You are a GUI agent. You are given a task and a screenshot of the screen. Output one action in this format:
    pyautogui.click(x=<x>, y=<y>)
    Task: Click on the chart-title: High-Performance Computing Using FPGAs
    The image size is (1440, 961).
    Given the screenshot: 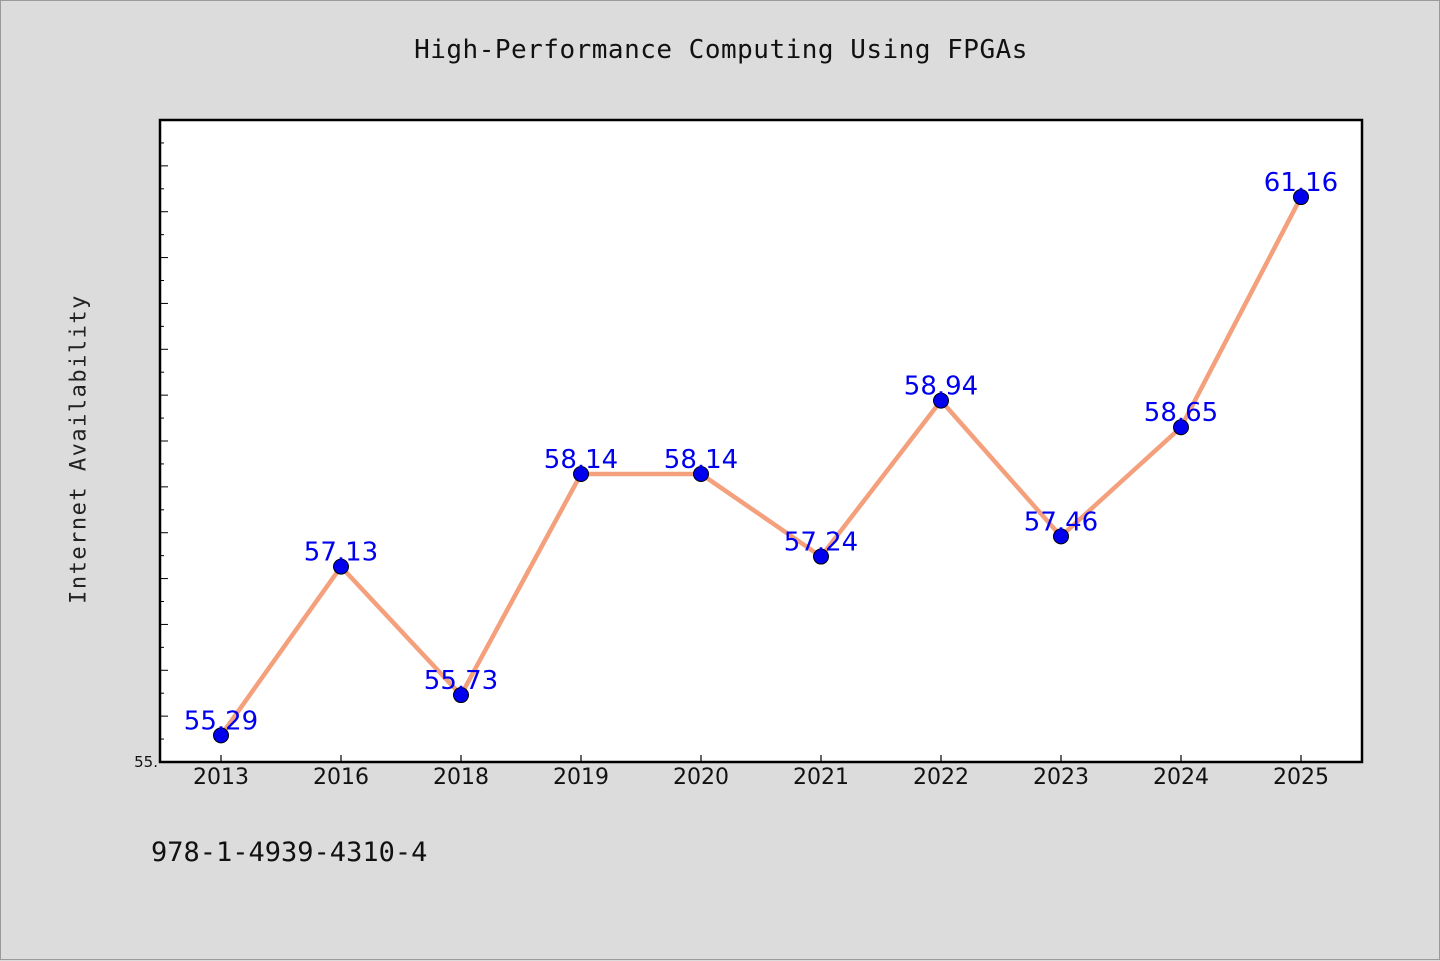 What is the action you would take?
    pyautogui.click(x=721, y=50)
    